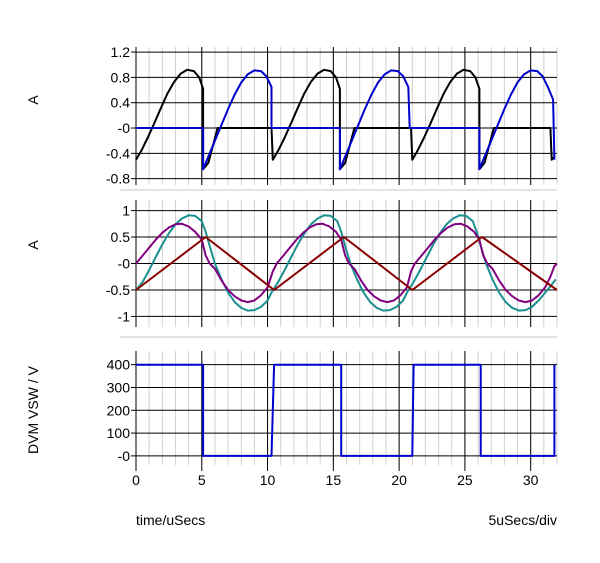 The height and width of the screenshot is (563, 600). Describe the element at coordinates (334, 480) in the screenshot. I see `x-tick-label: 15` at that location.